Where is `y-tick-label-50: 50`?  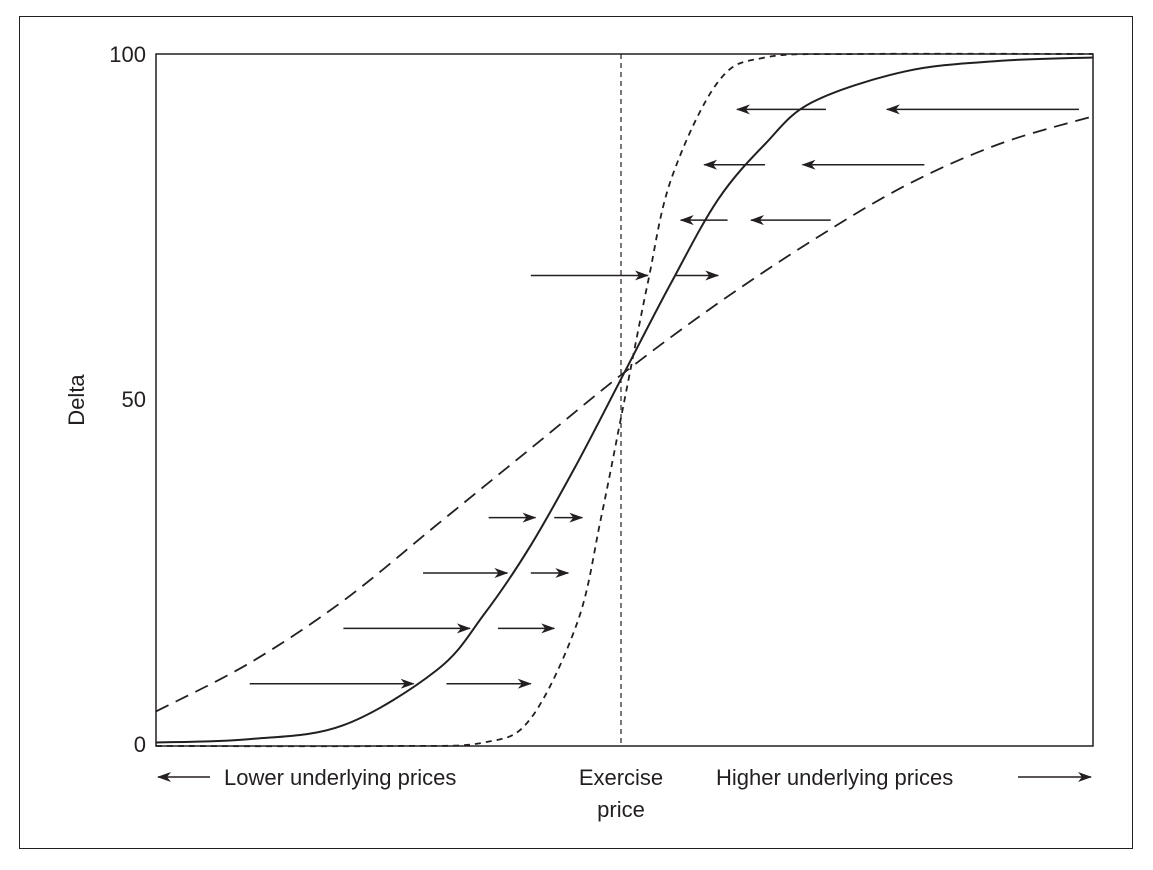
y-tick-label-50: 50 is located at coordinates (134, 399).